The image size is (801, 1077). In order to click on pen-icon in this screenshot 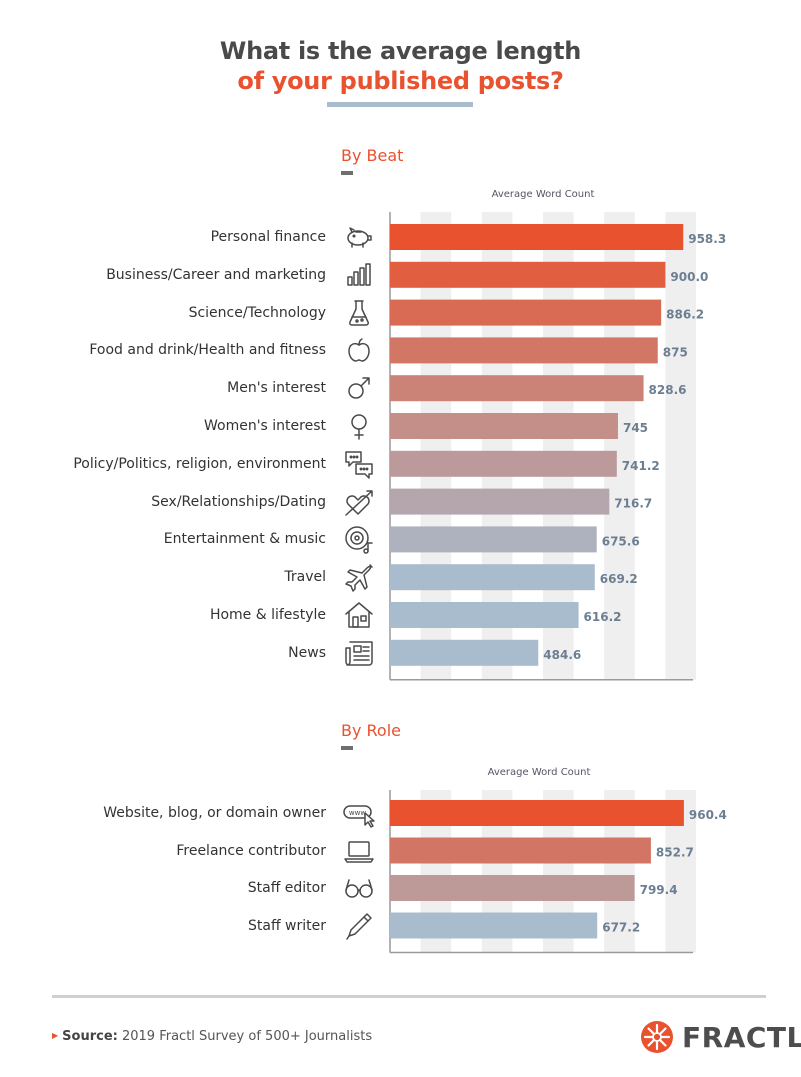, I will do `click(359, 926)`.